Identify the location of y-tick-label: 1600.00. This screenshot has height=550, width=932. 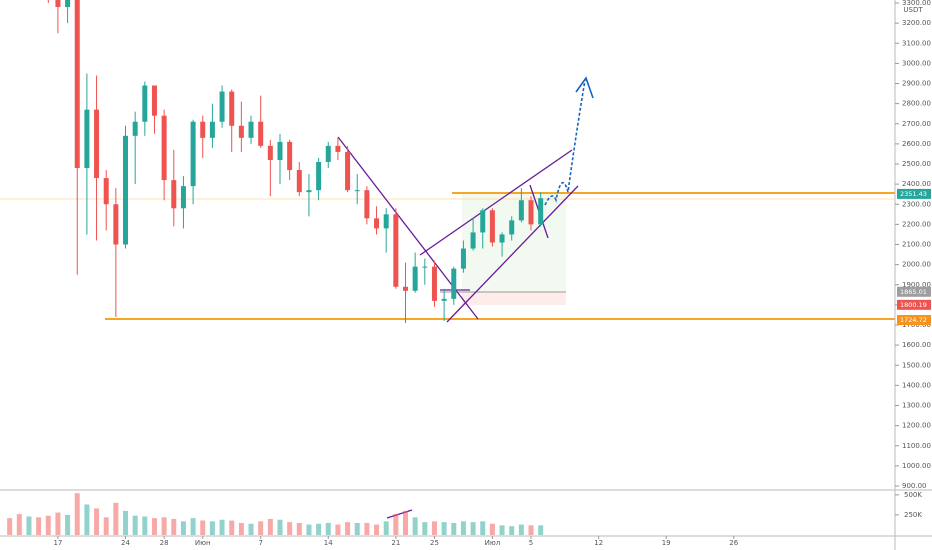
(916, 345).